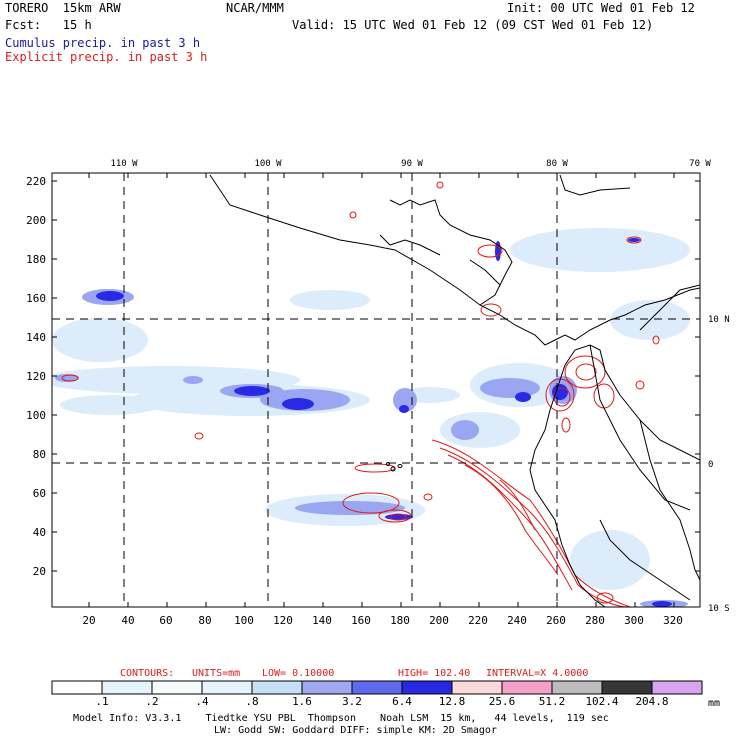 The height and width of the screenshot is (740, 740). Describe the element at coordinates (322, 620) in the screenshot. I see `x-tick-label: 140` at that location.